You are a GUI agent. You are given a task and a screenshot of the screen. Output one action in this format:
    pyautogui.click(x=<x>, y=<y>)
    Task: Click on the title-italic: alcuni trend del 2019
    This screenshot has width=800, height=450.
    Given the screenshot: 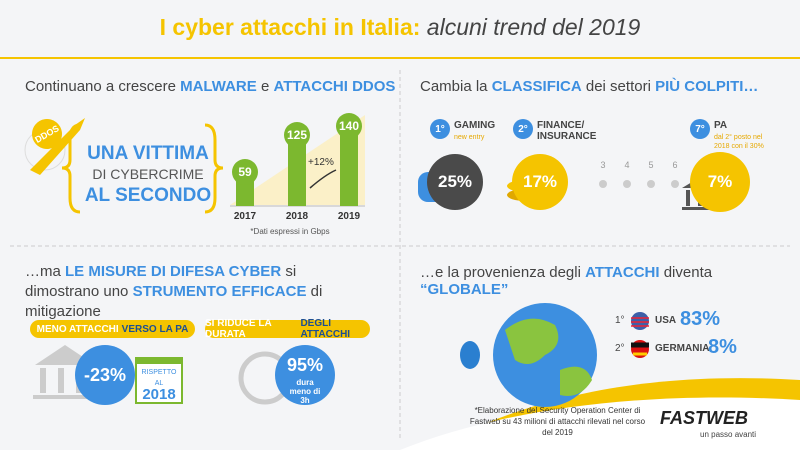 What is the action you would take?
    pyautogui.click(x=533, y=27)
    